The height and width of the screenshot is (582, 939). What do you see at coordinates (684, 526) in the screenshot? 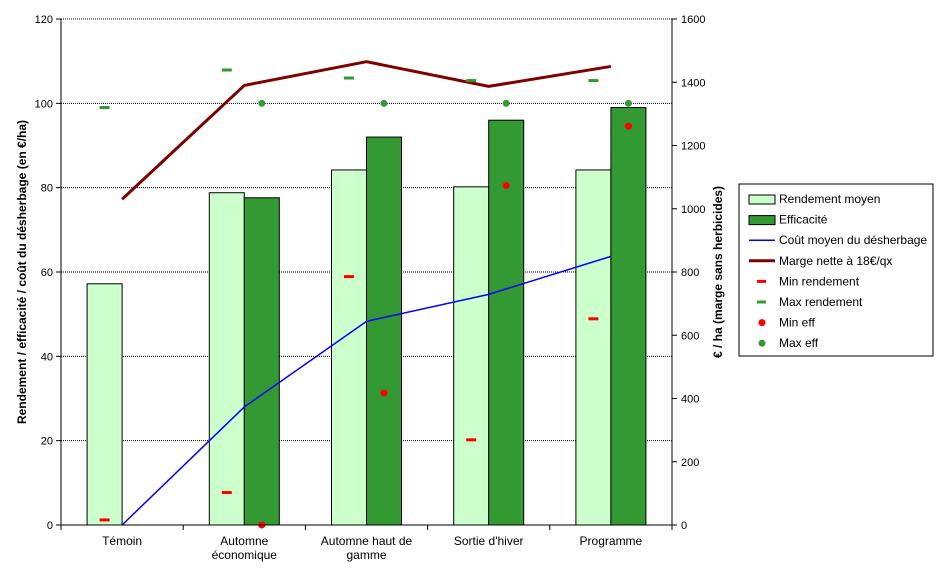
I see `y2-tick-label: 0` at bounding box center [684, 526].